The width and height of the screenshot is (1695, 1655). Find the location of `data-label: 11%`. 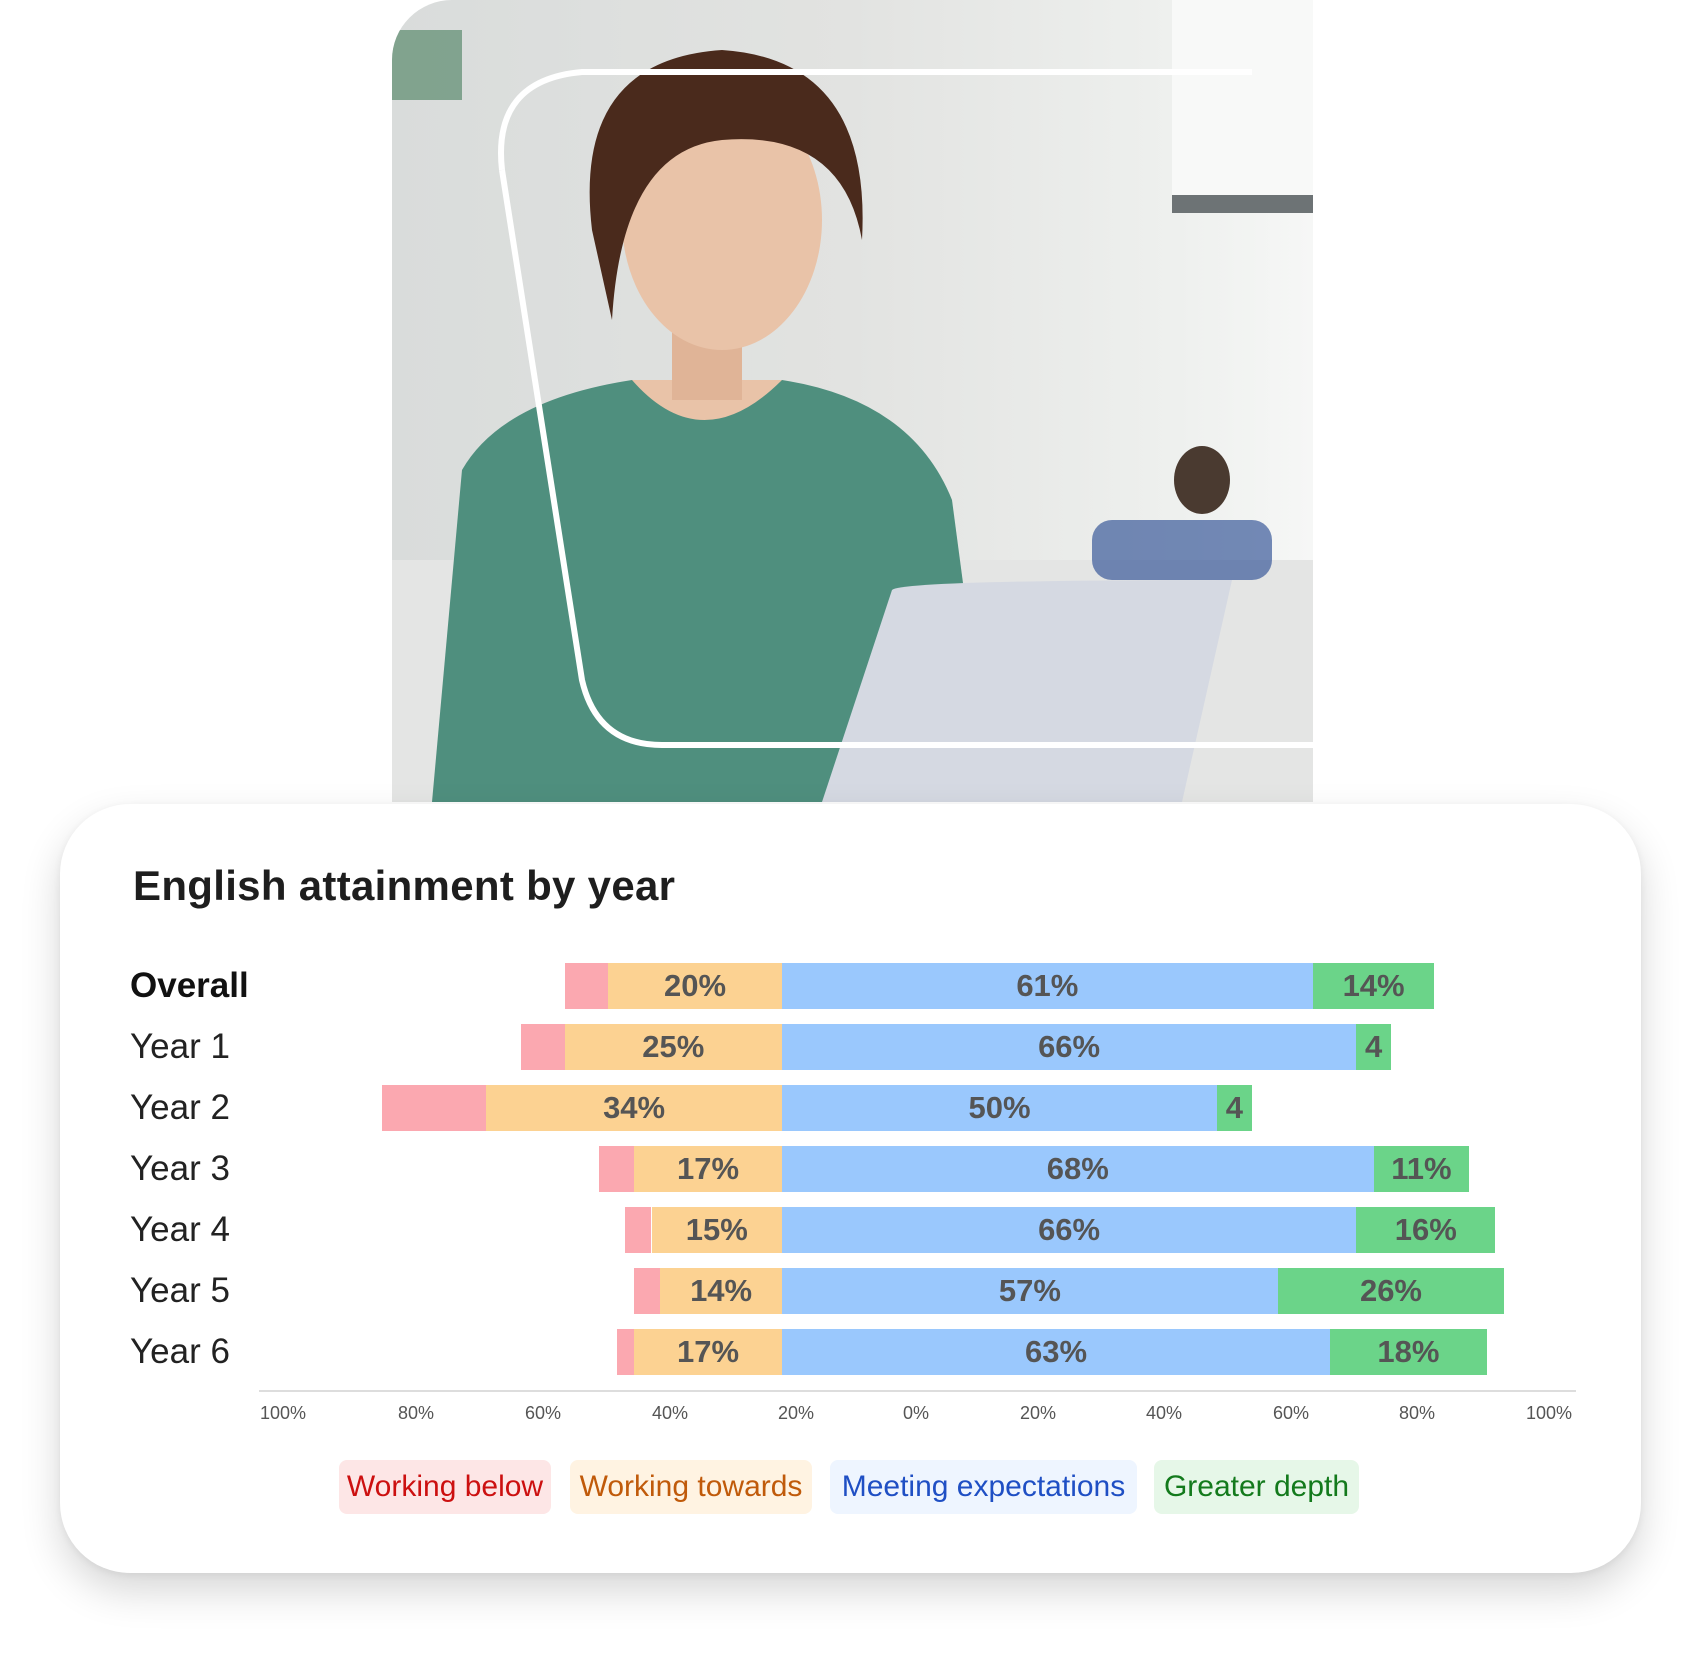

data-label: 11% is located at coordinates (1421, 1168).